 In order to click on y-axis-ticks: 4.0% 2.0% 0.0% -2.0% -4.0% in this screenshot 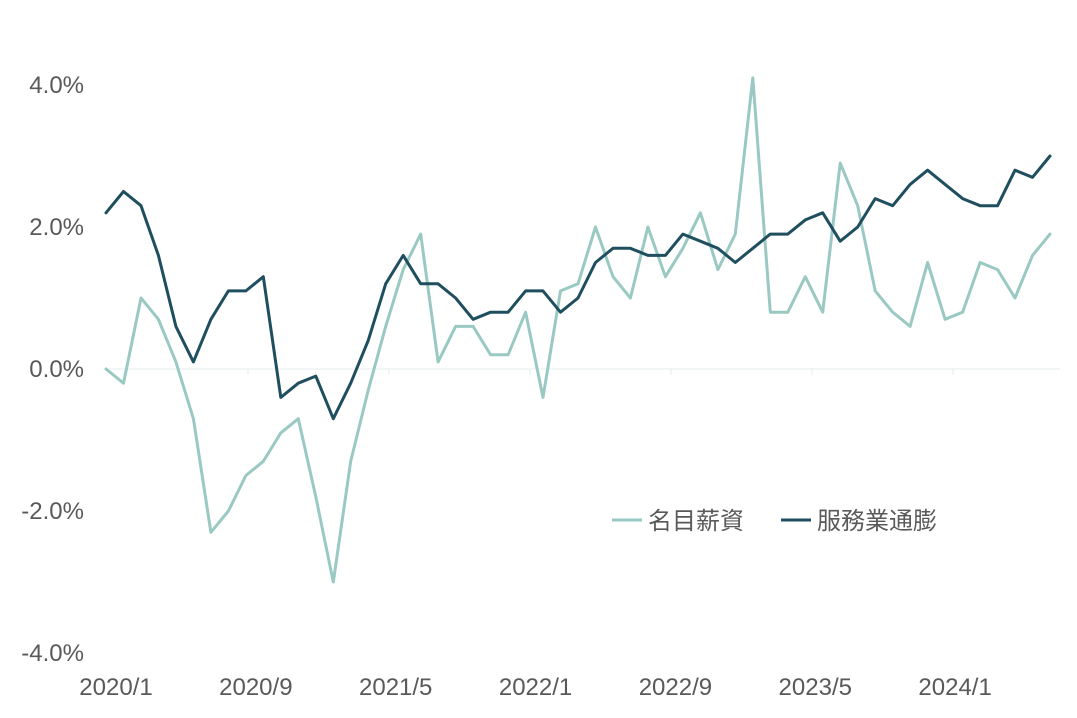, I will do `click(52, 369)`.